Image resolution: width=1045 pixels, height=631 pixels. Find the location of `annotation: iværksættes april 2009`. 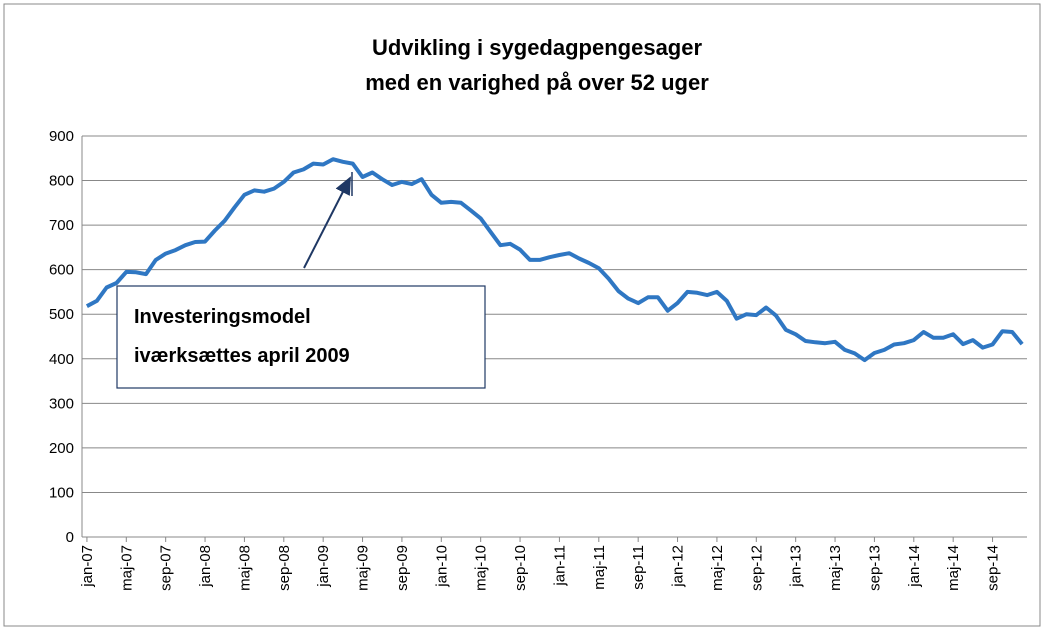

annotation: iværksættes april 2009 is located at coordinates (242, 356).